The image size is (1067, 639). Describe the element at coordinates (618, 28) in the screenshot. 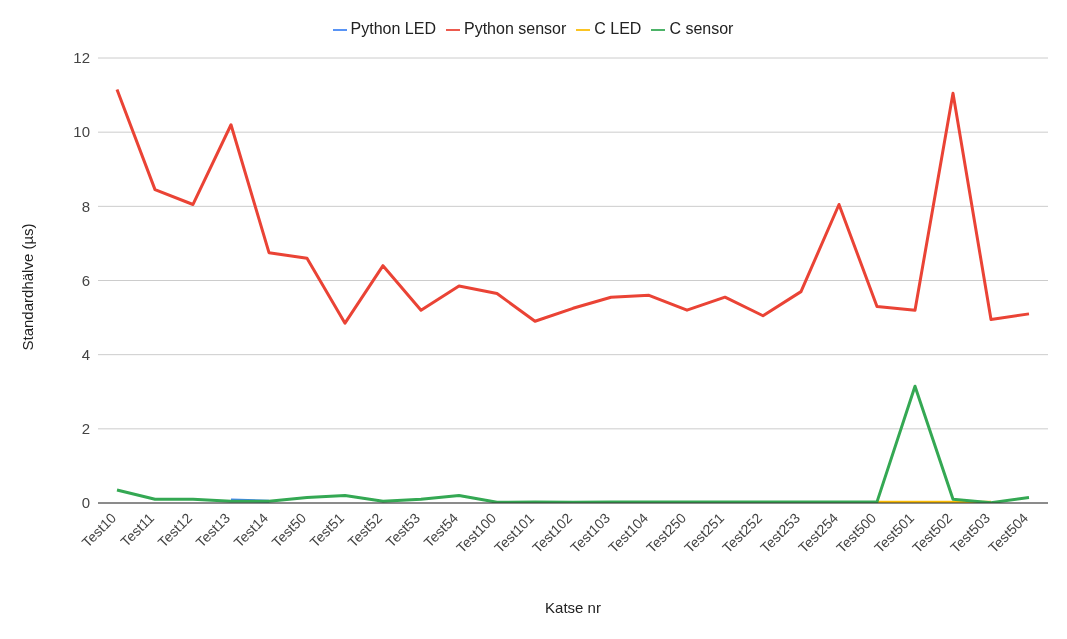

I see `legend-label: C LED` at that location.